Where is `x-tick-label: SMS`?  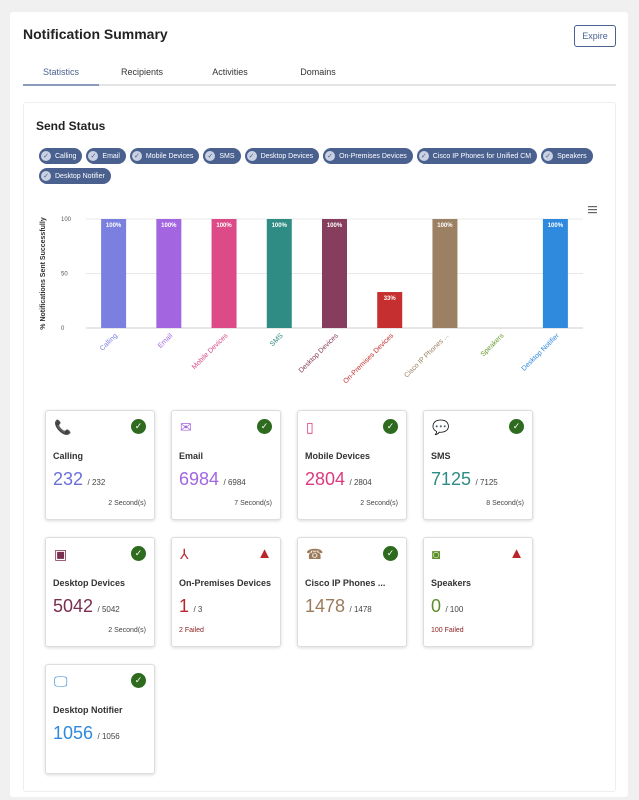 x-tick-label: SMS is located at coordinates (277, 340).